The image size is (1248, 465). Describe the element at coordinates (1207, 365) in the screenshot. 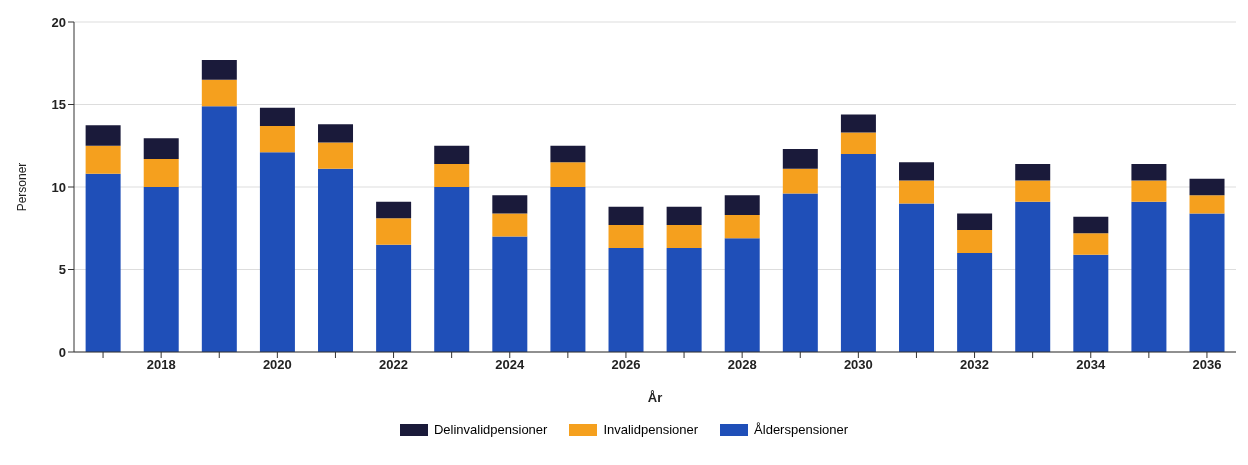

I see `x-tick-label: 2036` at that location.